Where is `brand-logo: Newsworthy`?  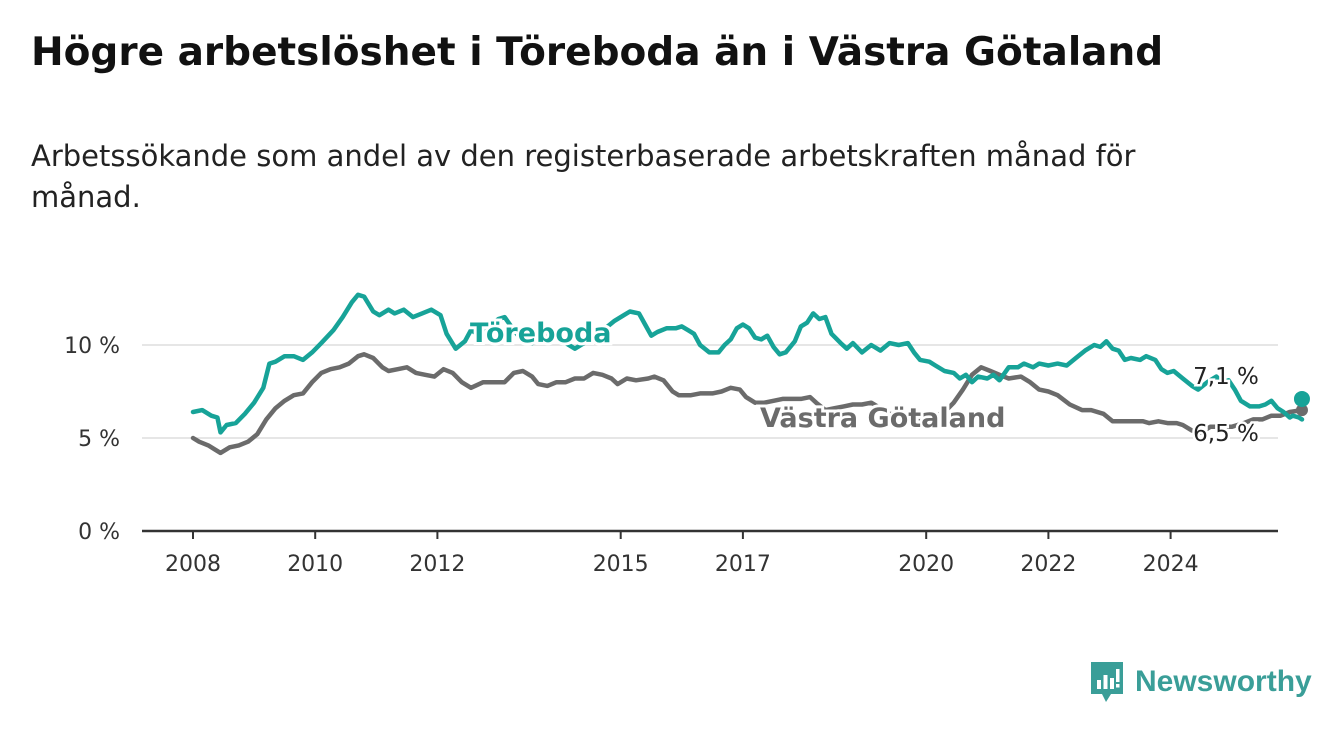 brand-logo: Newsworthy is located at coordinates (1200, 682).